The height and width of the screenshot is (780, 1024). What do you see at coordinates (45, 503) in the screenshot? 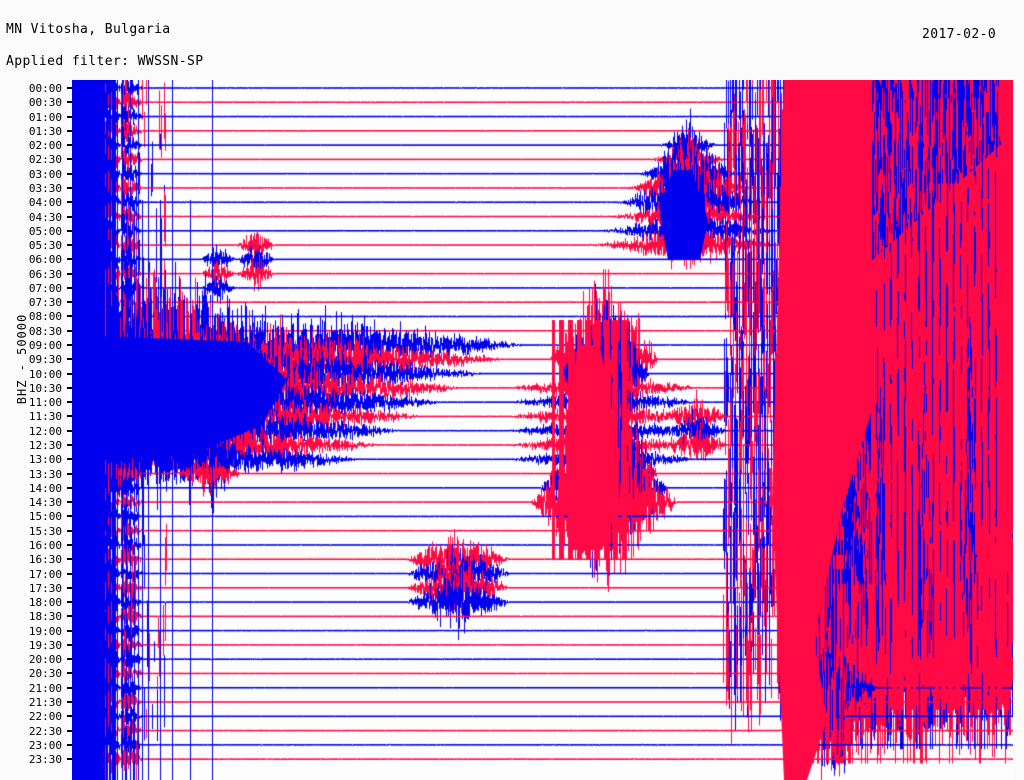
I see `time-tick-label: 14:30` at bounding box center [45, 503].